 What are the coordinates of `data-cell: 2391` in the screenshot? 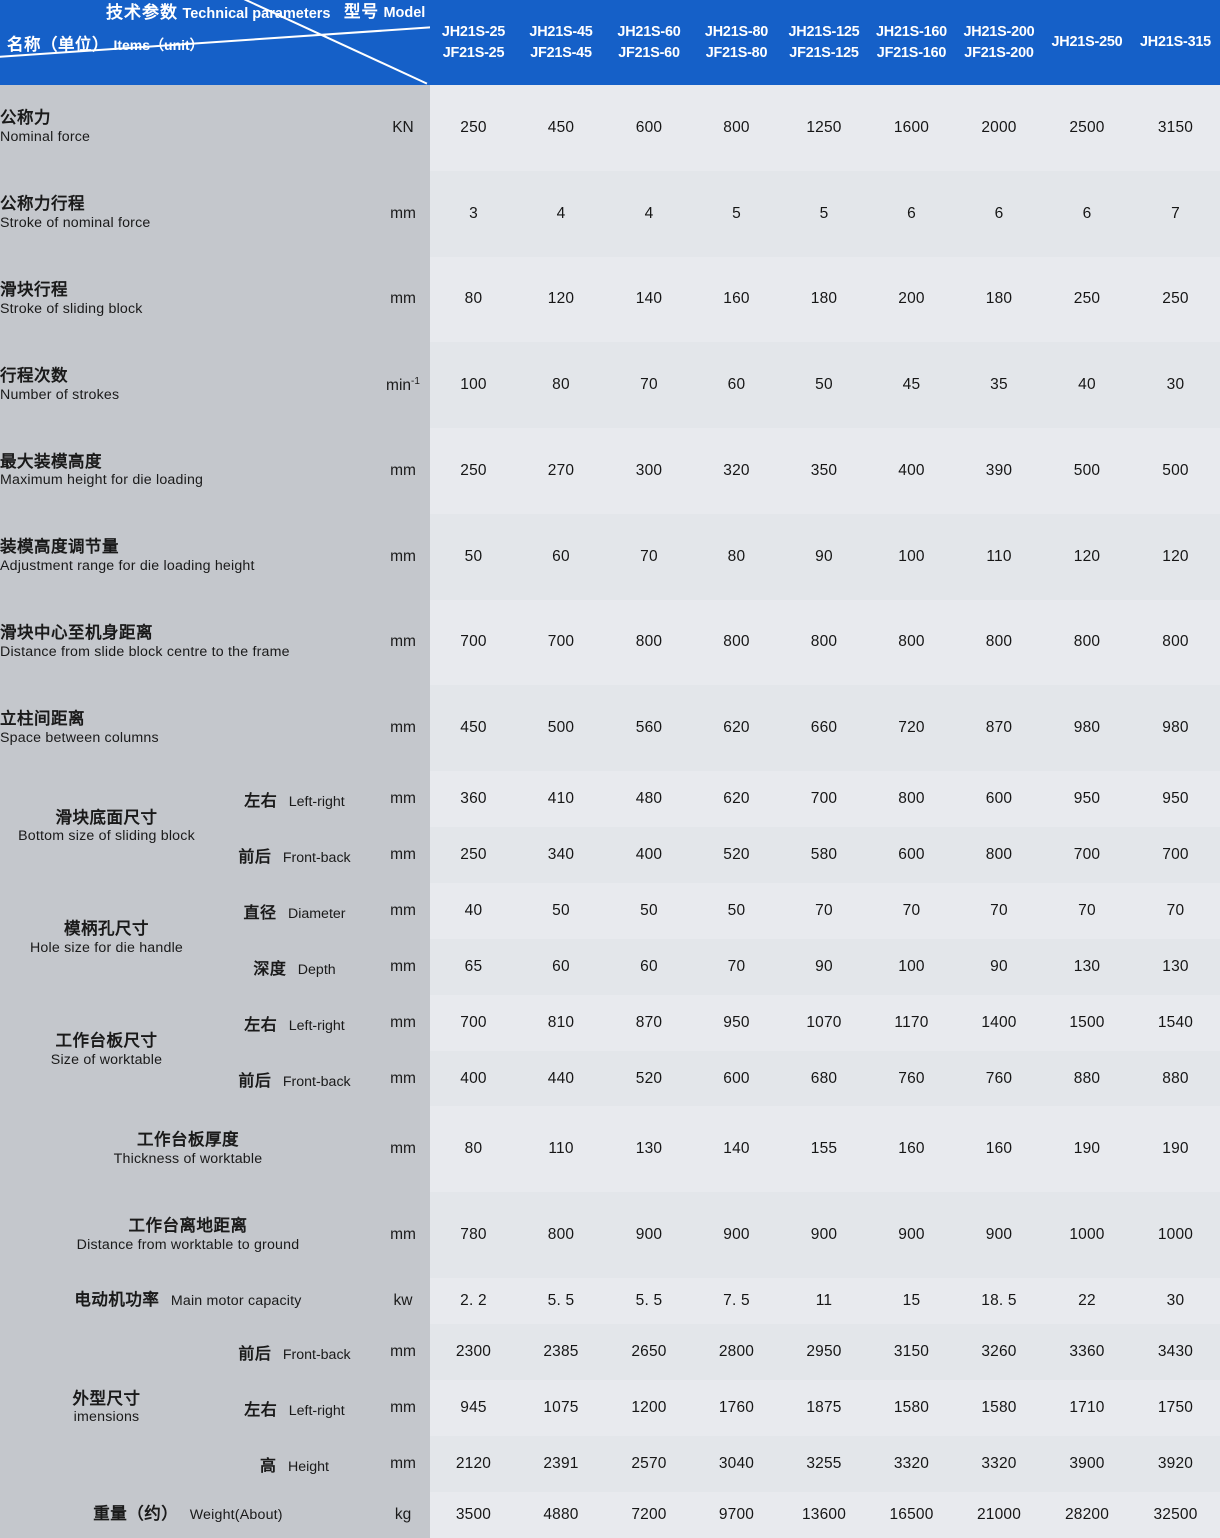 It's located at (561, 1463).